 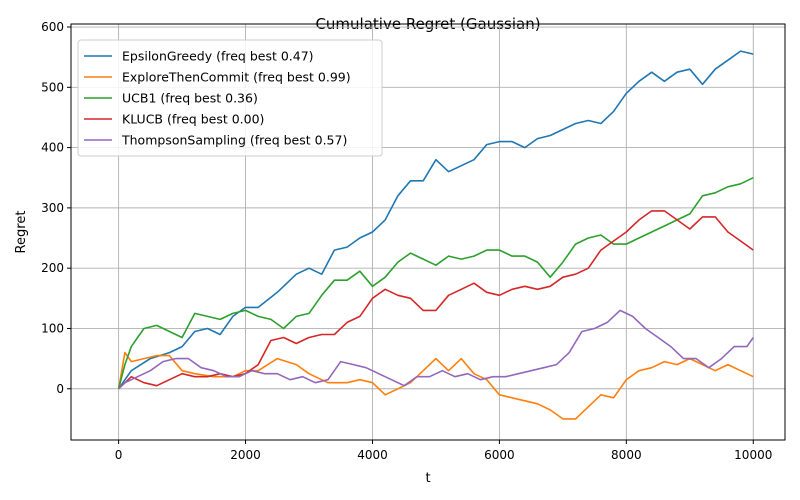 What do you see at coordinates (52, 148) in the screenshot?
I see `y-tick-label: 400` at bounding box center [52, 148].